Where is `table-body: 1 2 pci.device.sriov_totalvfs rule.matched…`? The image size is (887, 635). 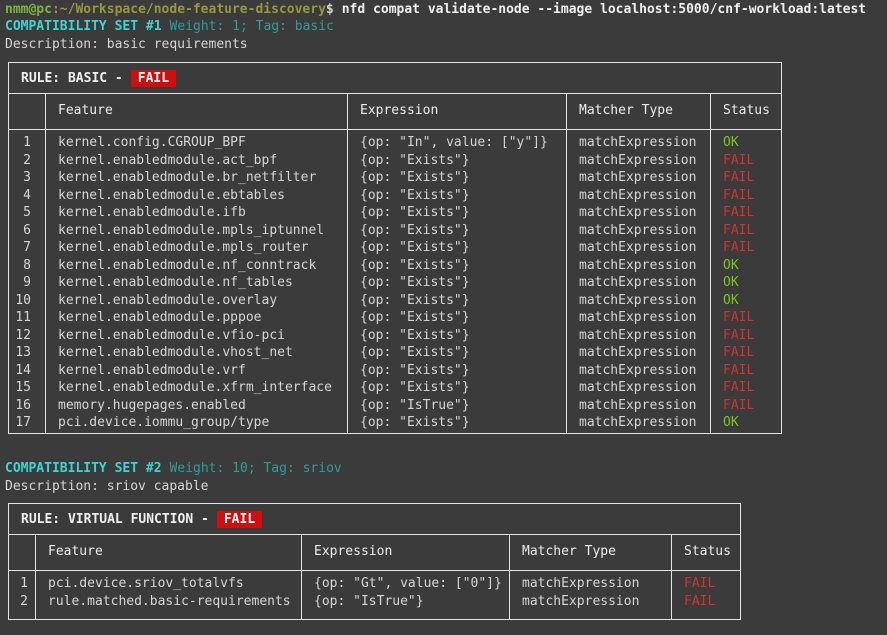 table-body: 1 2 pci.device.sriov_totalvfs rule.matched… is located at coordinates (374, 595).